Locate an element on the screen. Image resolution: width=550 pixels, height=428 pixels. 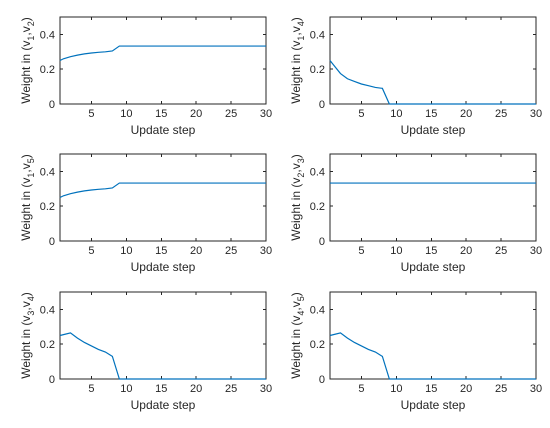
y-axis-label: Weight in (v2,v3) is located at coordinates (297, 197).